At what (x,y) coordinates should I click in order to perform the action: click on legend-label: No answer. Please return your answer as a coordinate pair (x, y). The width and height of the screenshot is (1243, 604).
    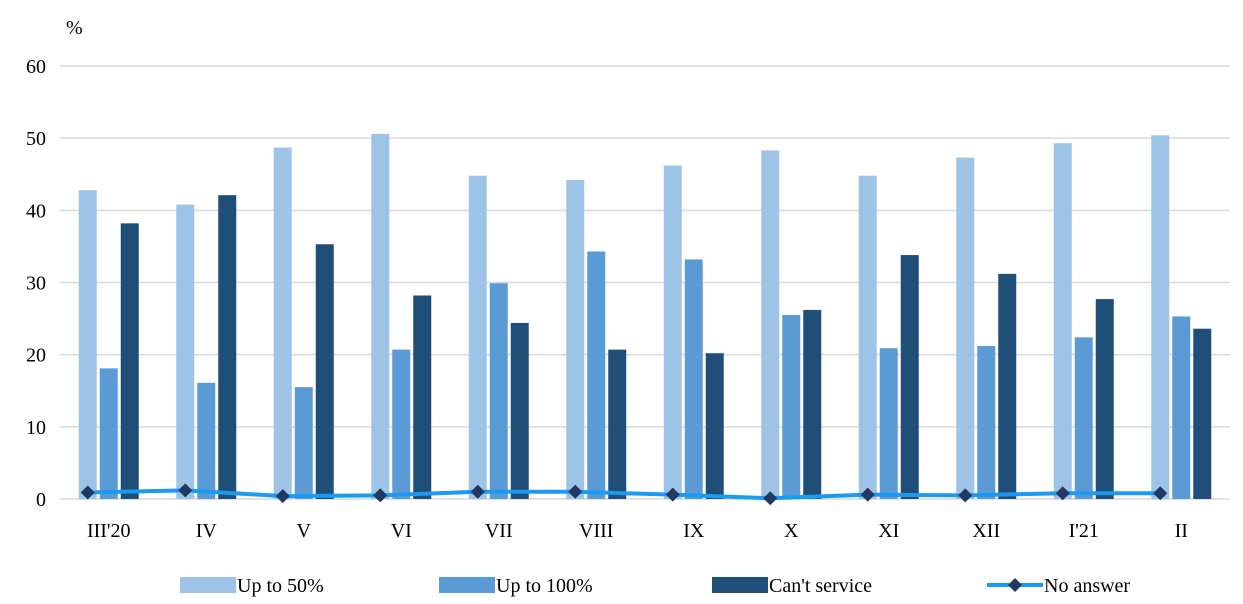
    Looking at the image, I should click on (1087, 586).